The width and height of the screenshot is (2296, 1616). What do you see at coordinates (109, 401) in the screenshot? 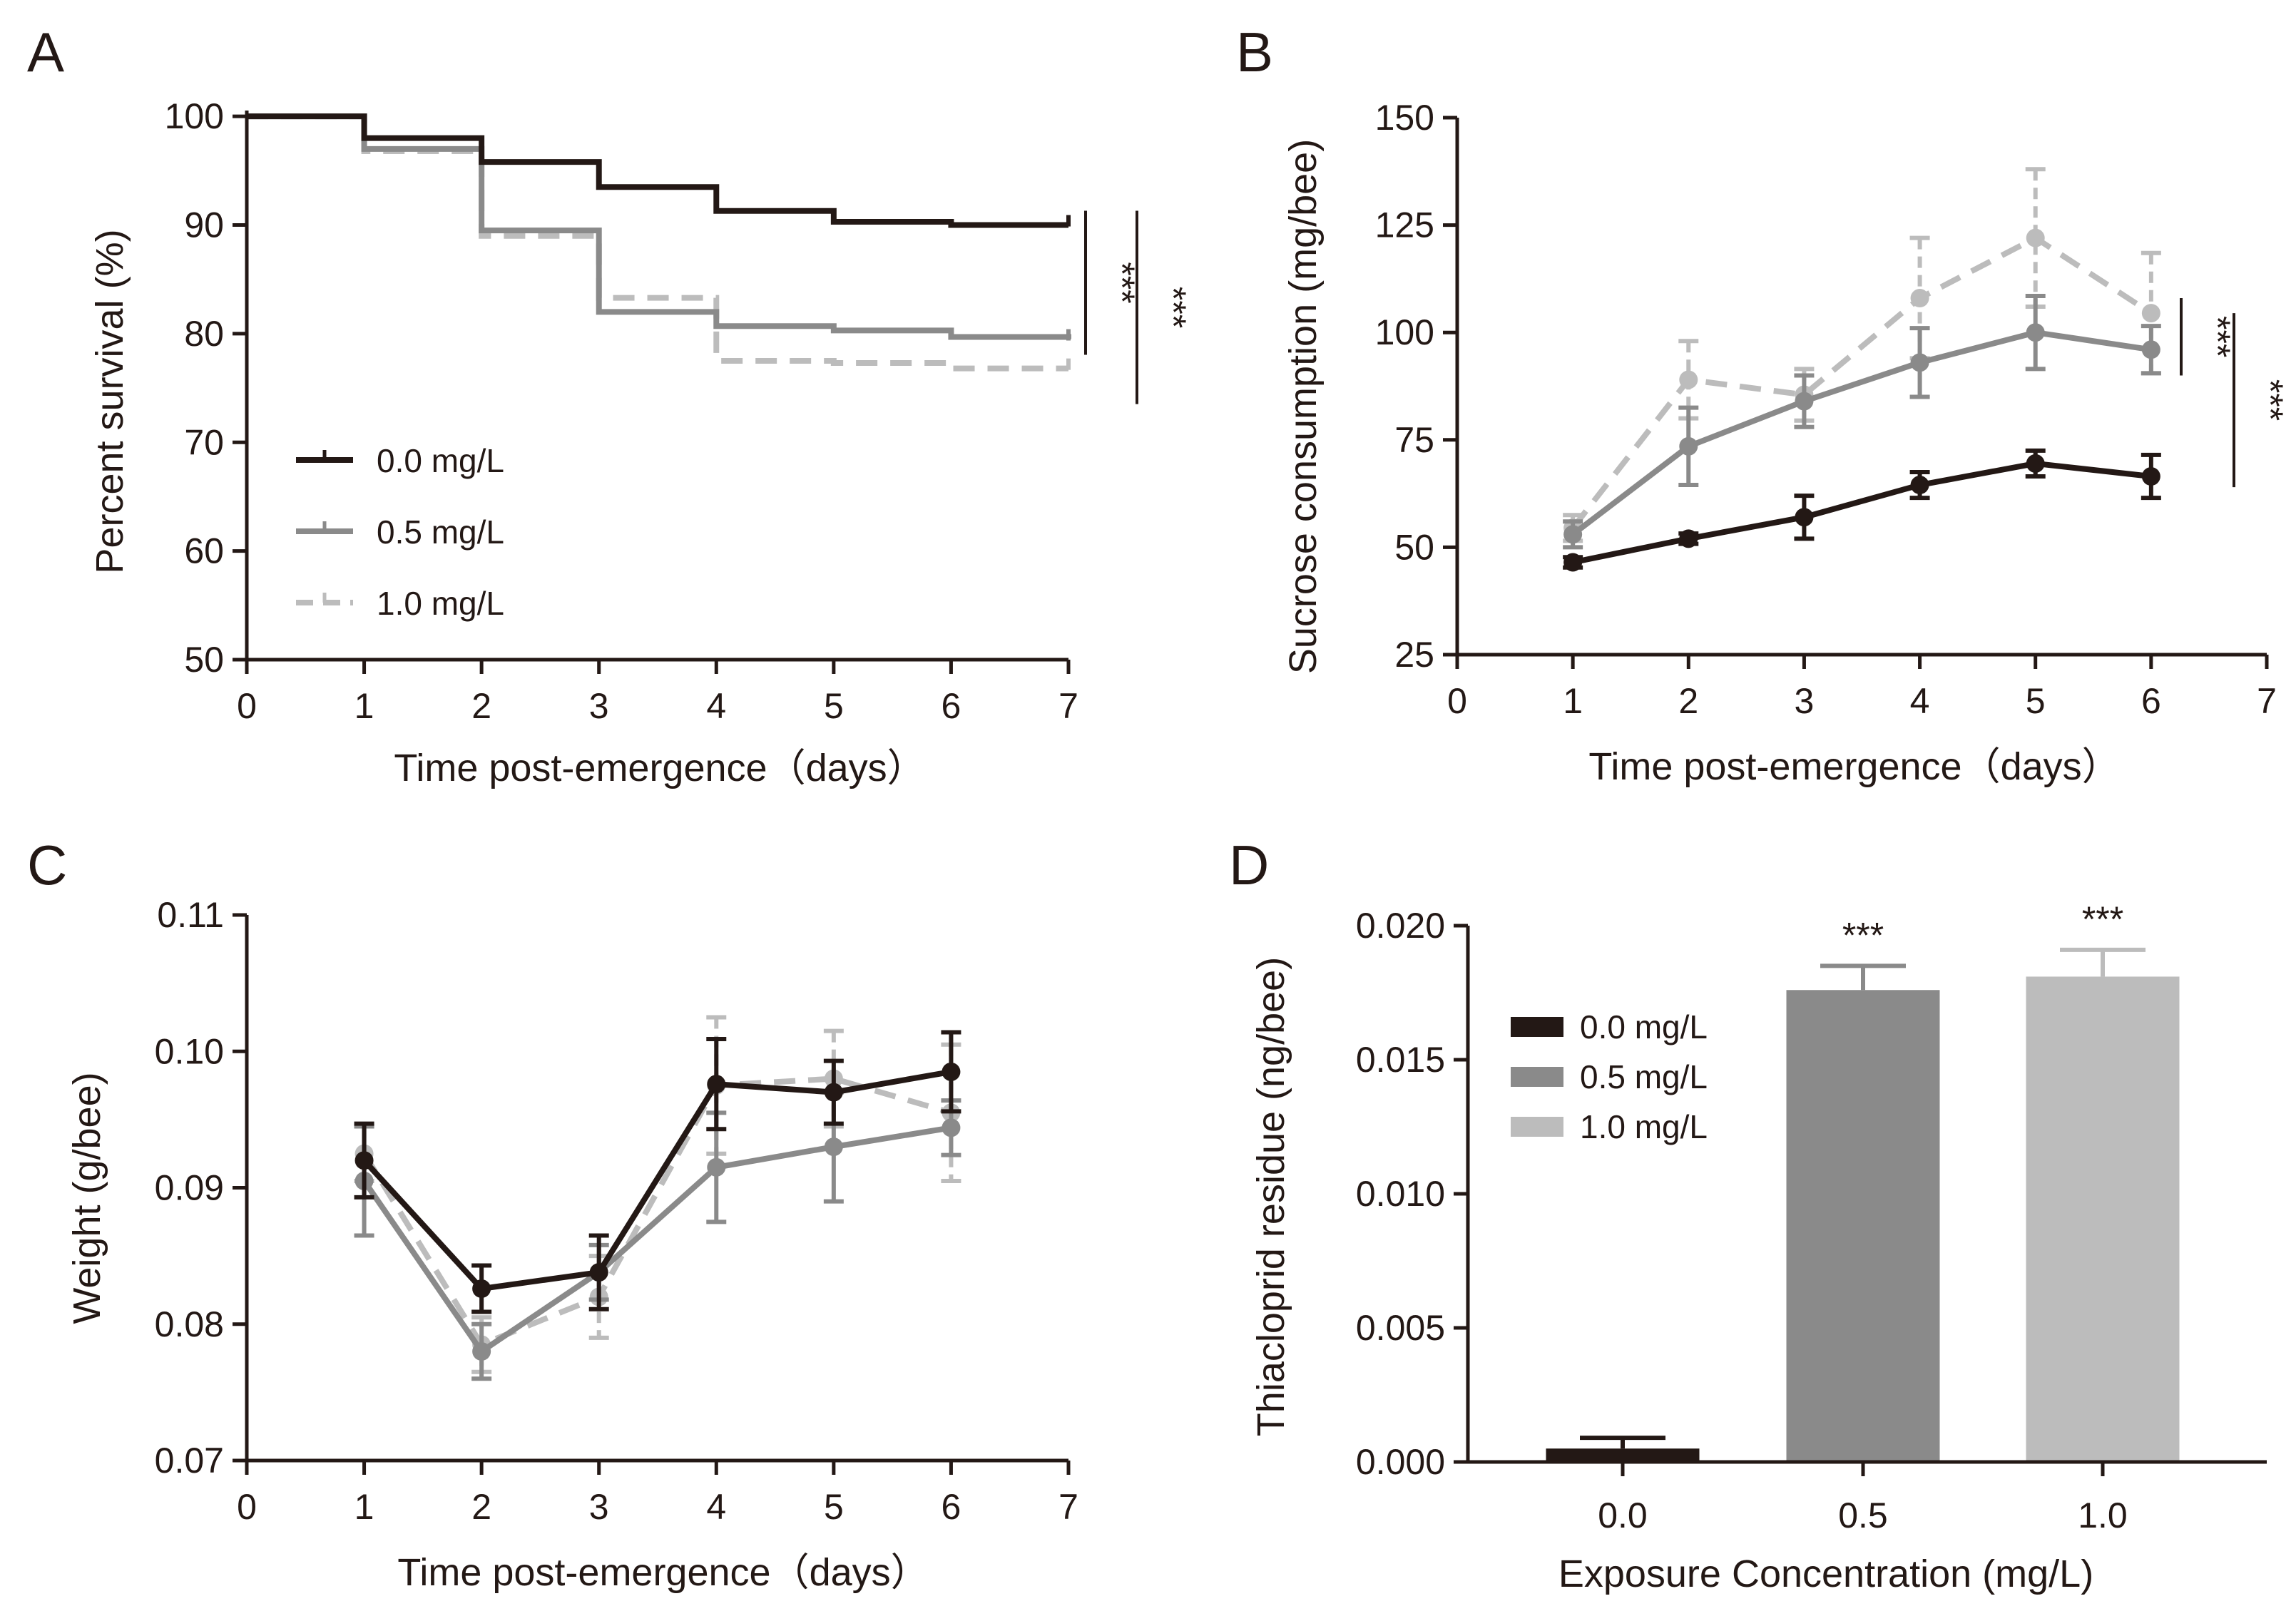
I see `y-axis-title: Percent survival (%)` at bounding box center [109, 401].